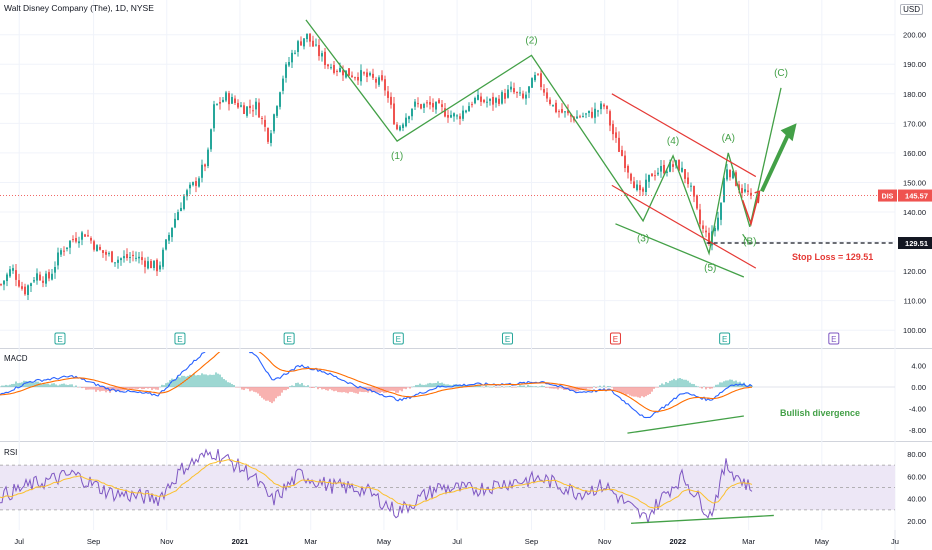  Describe the element at coordinates (914, 271) in the screenshot. I see `price-tick-label: 120.00` at that location.